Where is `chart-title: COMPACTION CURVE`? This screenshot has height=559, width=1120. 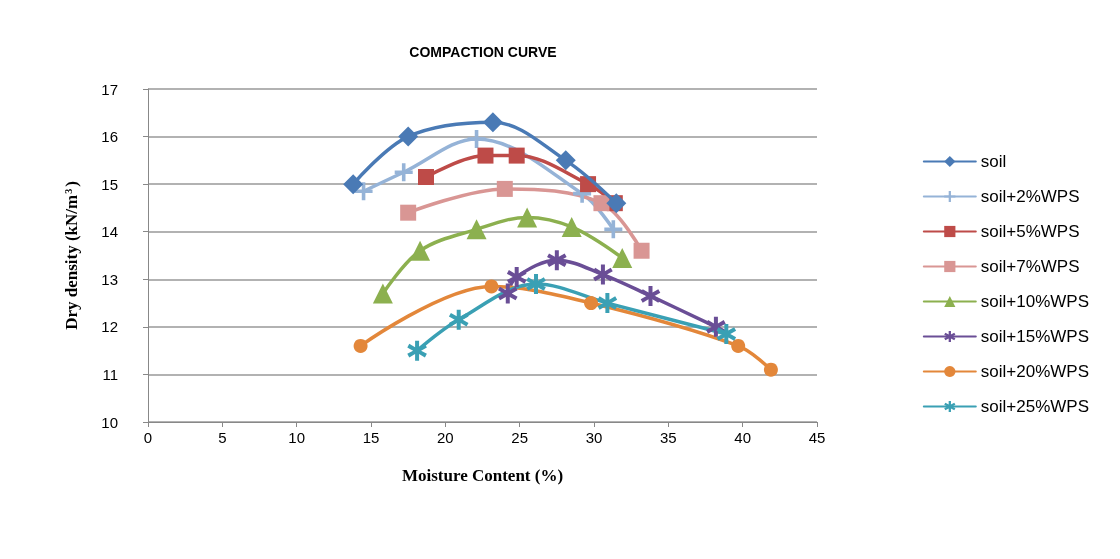
chart-title: COMPACTION CURVE is located at coordinates (483, 52).